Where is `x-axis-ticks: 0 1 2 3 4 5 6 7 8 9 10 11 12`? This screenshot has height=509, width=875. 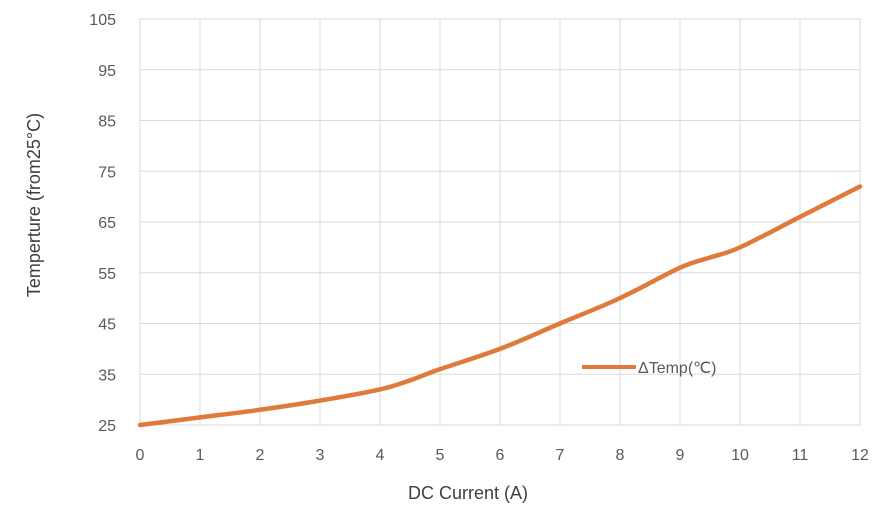
x-axis-ticks: 0 1 2 3 4 5 6 7 8 9 10 11 12 is located at coordinates (502, 455).